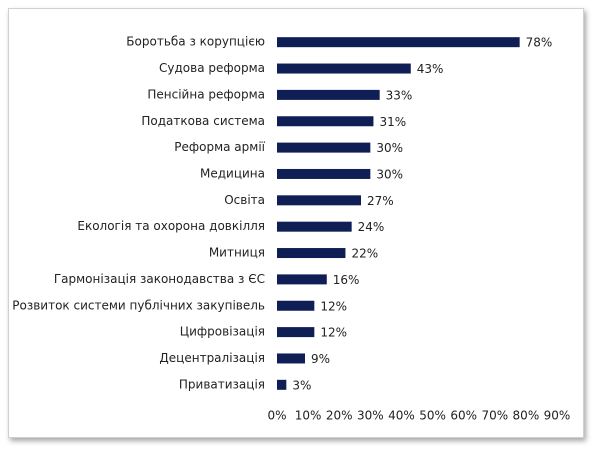 The image size is (600, 449). I want to click on y-tick-label: Реформа армії, so click(219, 147).